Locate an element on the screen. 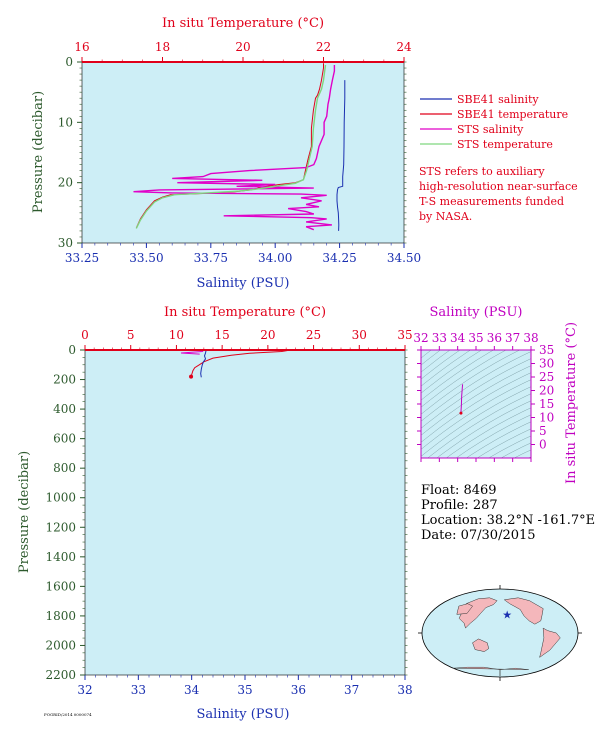 The width and height of the screenshot is (601, 736). salinity-tick-label: 37 is located at coordinates (351, 690).